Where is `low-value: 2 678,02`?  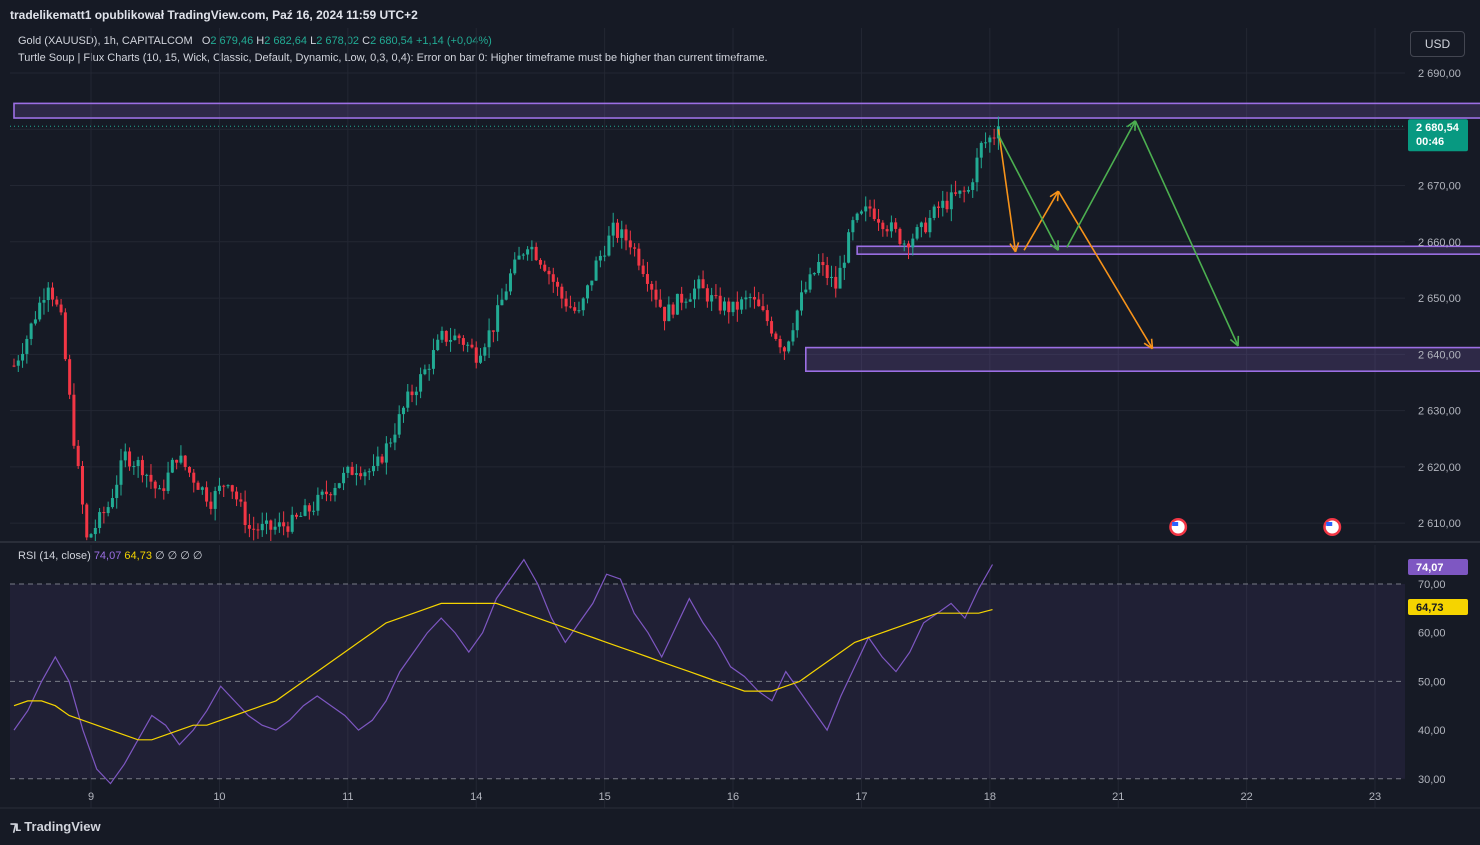
low-value: 2 678,02 is located at coordinates (338, 41).